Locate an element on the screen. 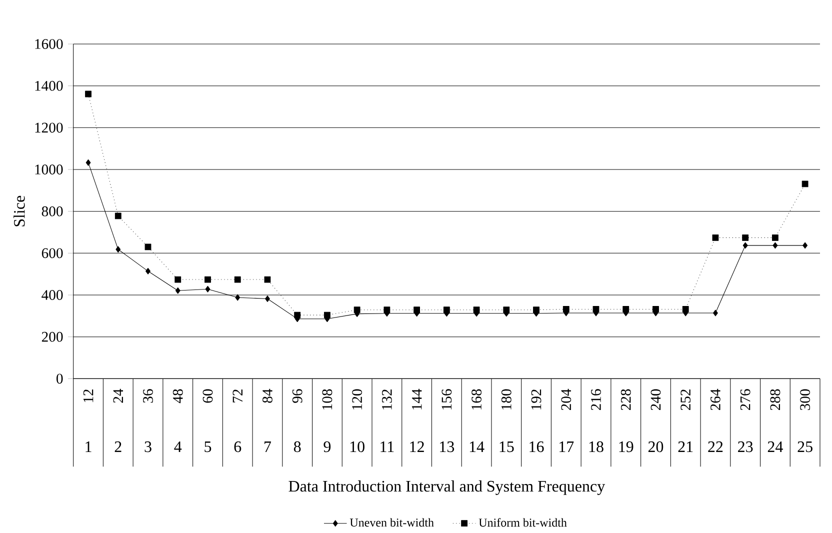 The height and width of the screenshot is (533, 832). x-tick-label: 144 is located at coordinates (417, 399).